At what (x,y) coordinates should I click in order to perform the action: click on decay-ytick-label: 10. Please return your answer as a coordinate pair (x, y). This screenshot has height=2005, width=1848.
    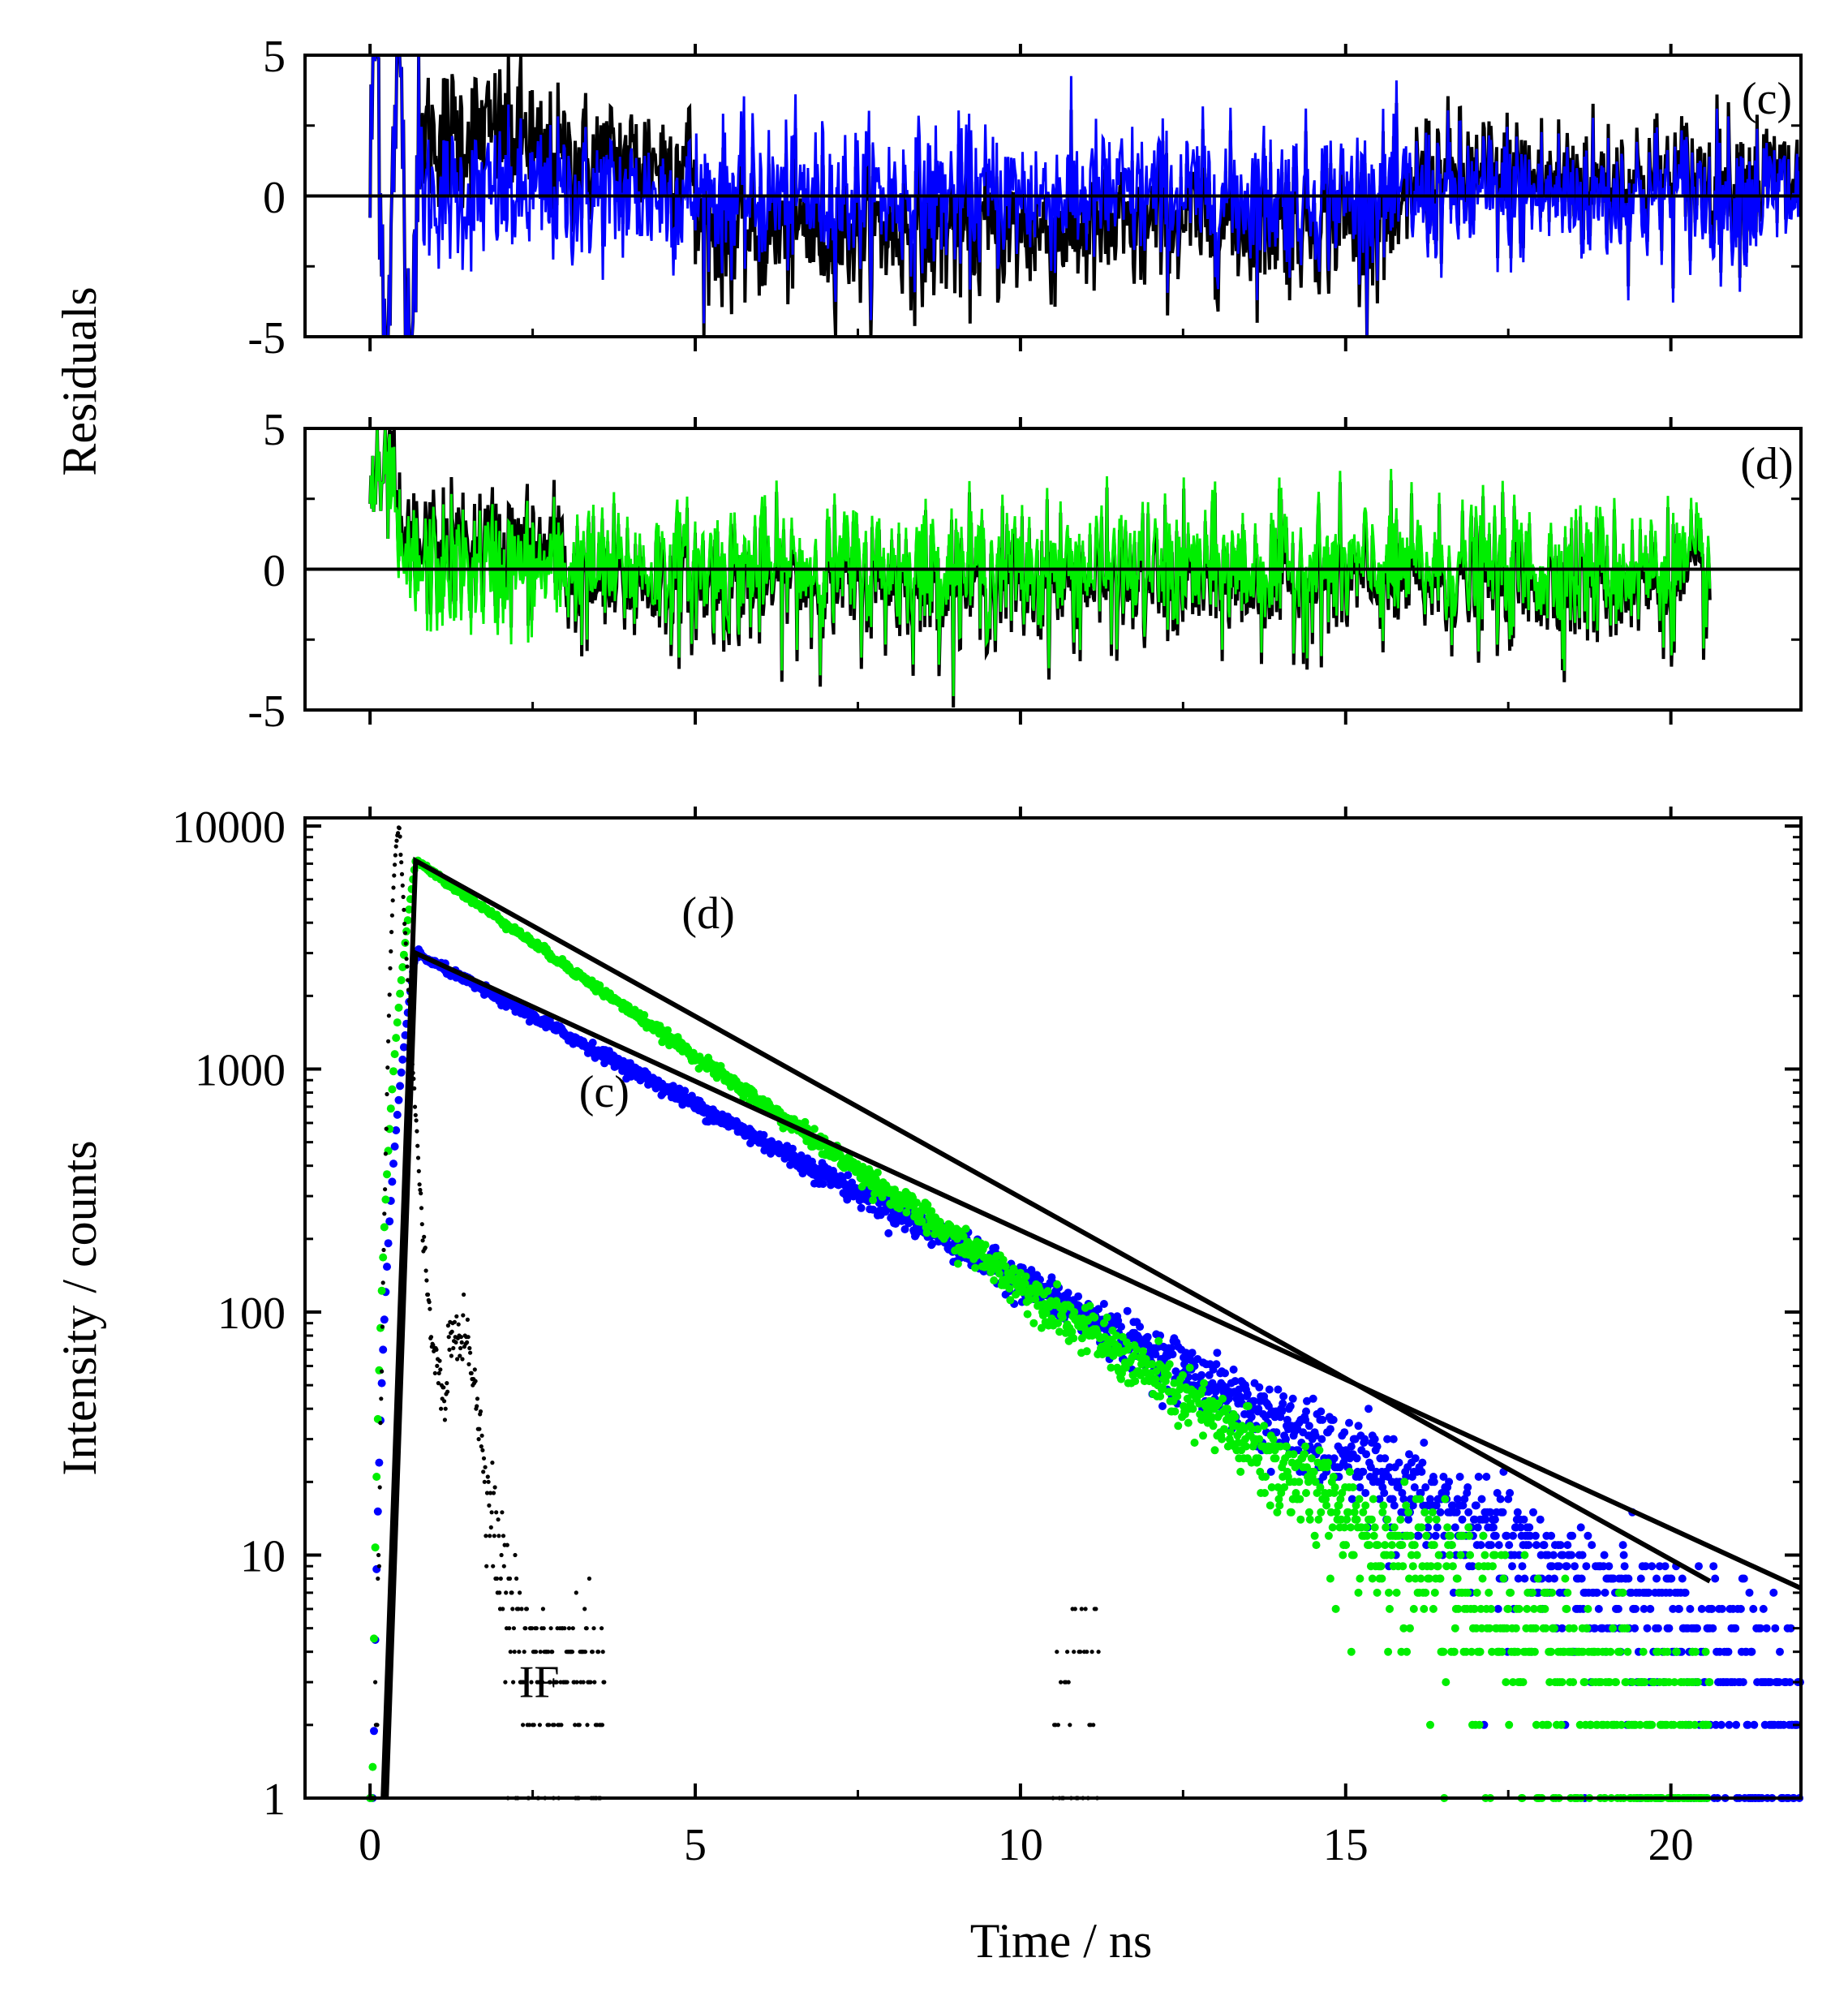
    Looking at the image, I should click on (263, 1557).